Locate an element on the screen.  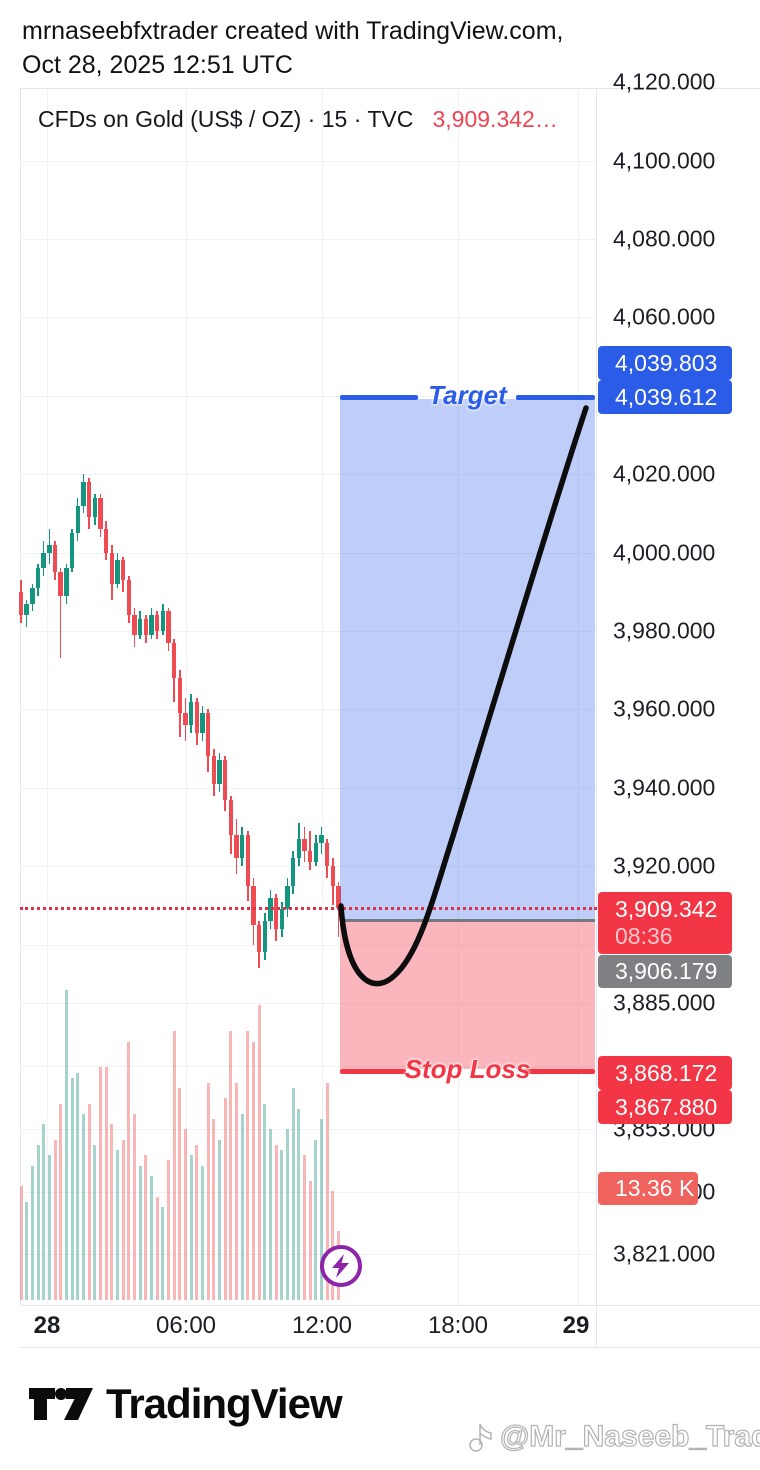
target-line-right is located at coordinates (555, 398).